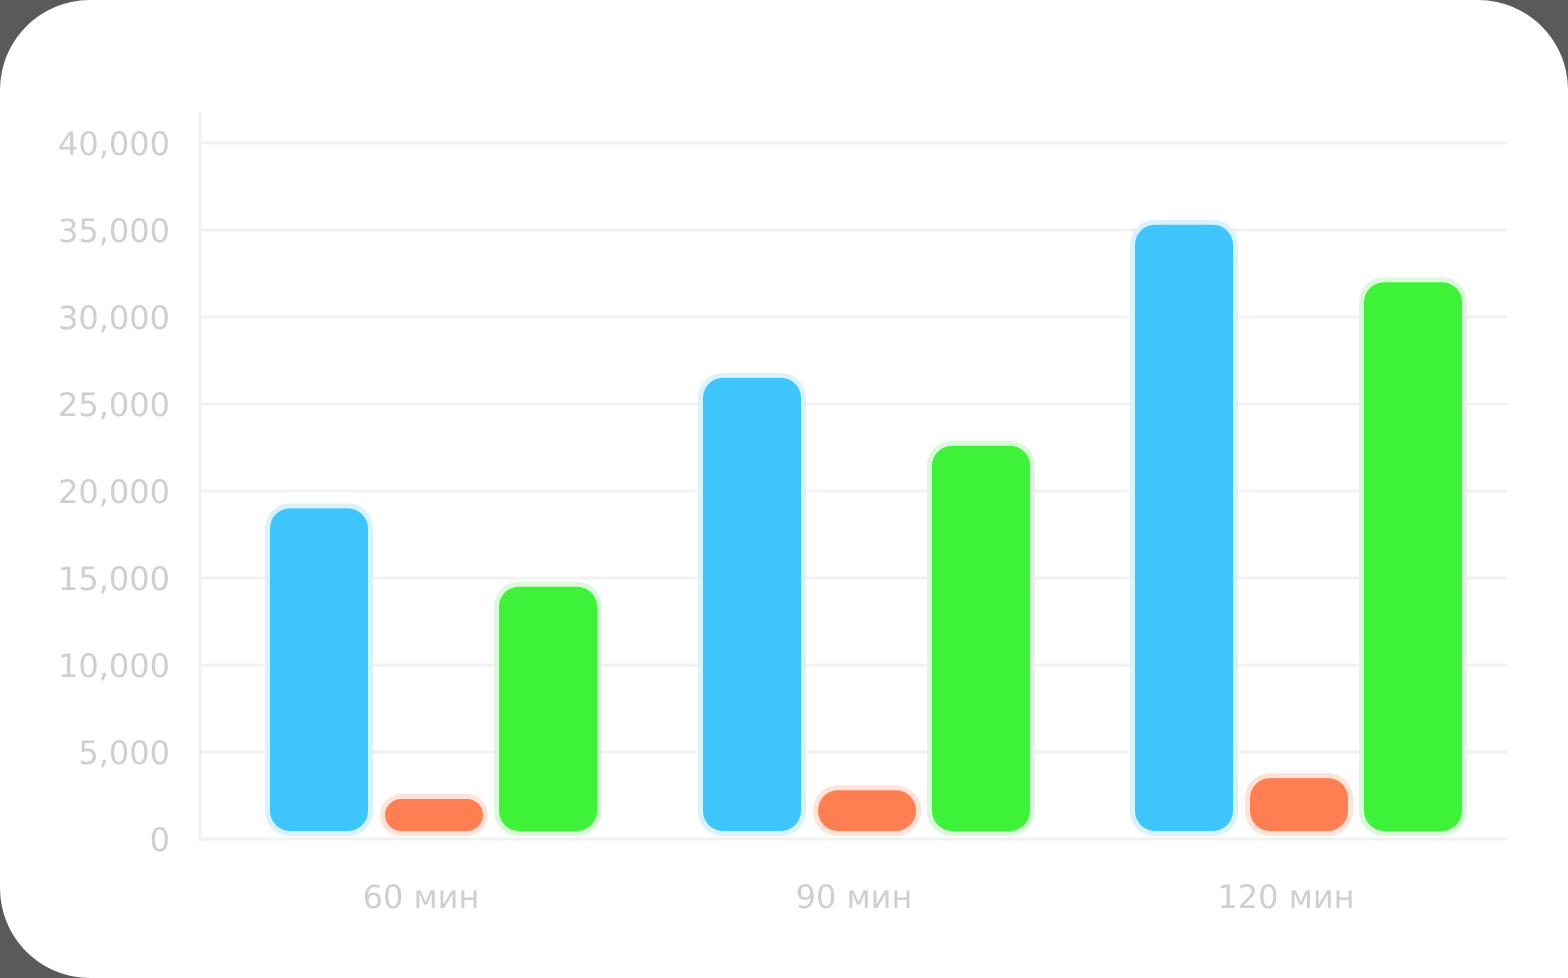 The height and width of the screenshot is (978, 1568). I want to click on y-tick-label: 15,000, so click(114, 579).